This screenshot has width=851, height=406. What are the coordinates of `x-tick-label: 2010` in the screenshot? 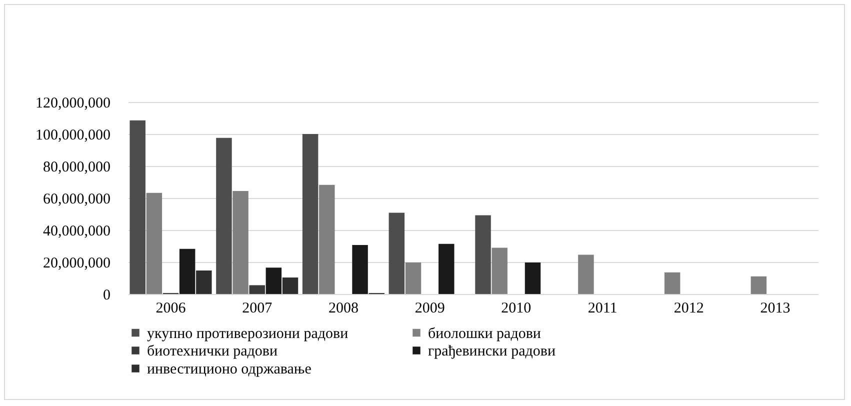 It's located at (516, 308).